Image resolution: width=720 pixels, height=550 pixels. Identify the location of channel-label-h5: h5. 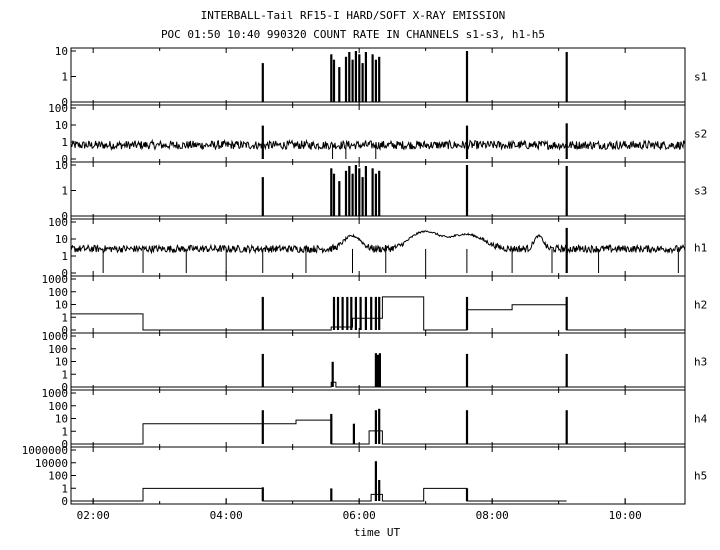
(700, 476).